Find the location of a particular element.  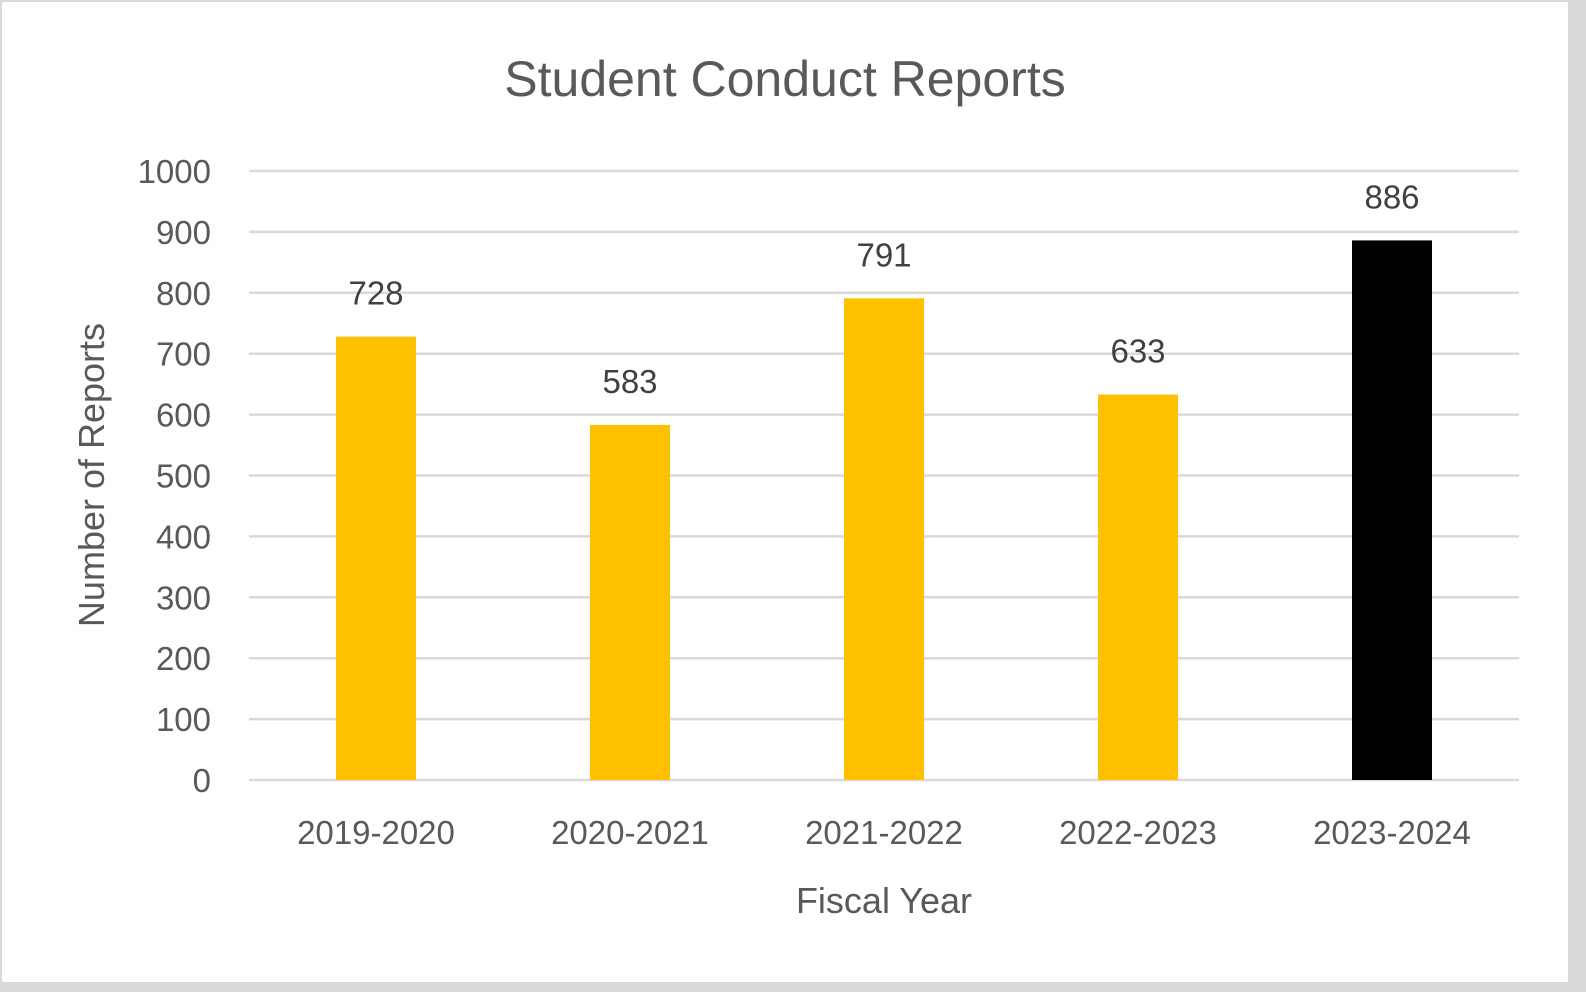

x-axis-label: Fiscal Year is located at coordinates (884, 900).